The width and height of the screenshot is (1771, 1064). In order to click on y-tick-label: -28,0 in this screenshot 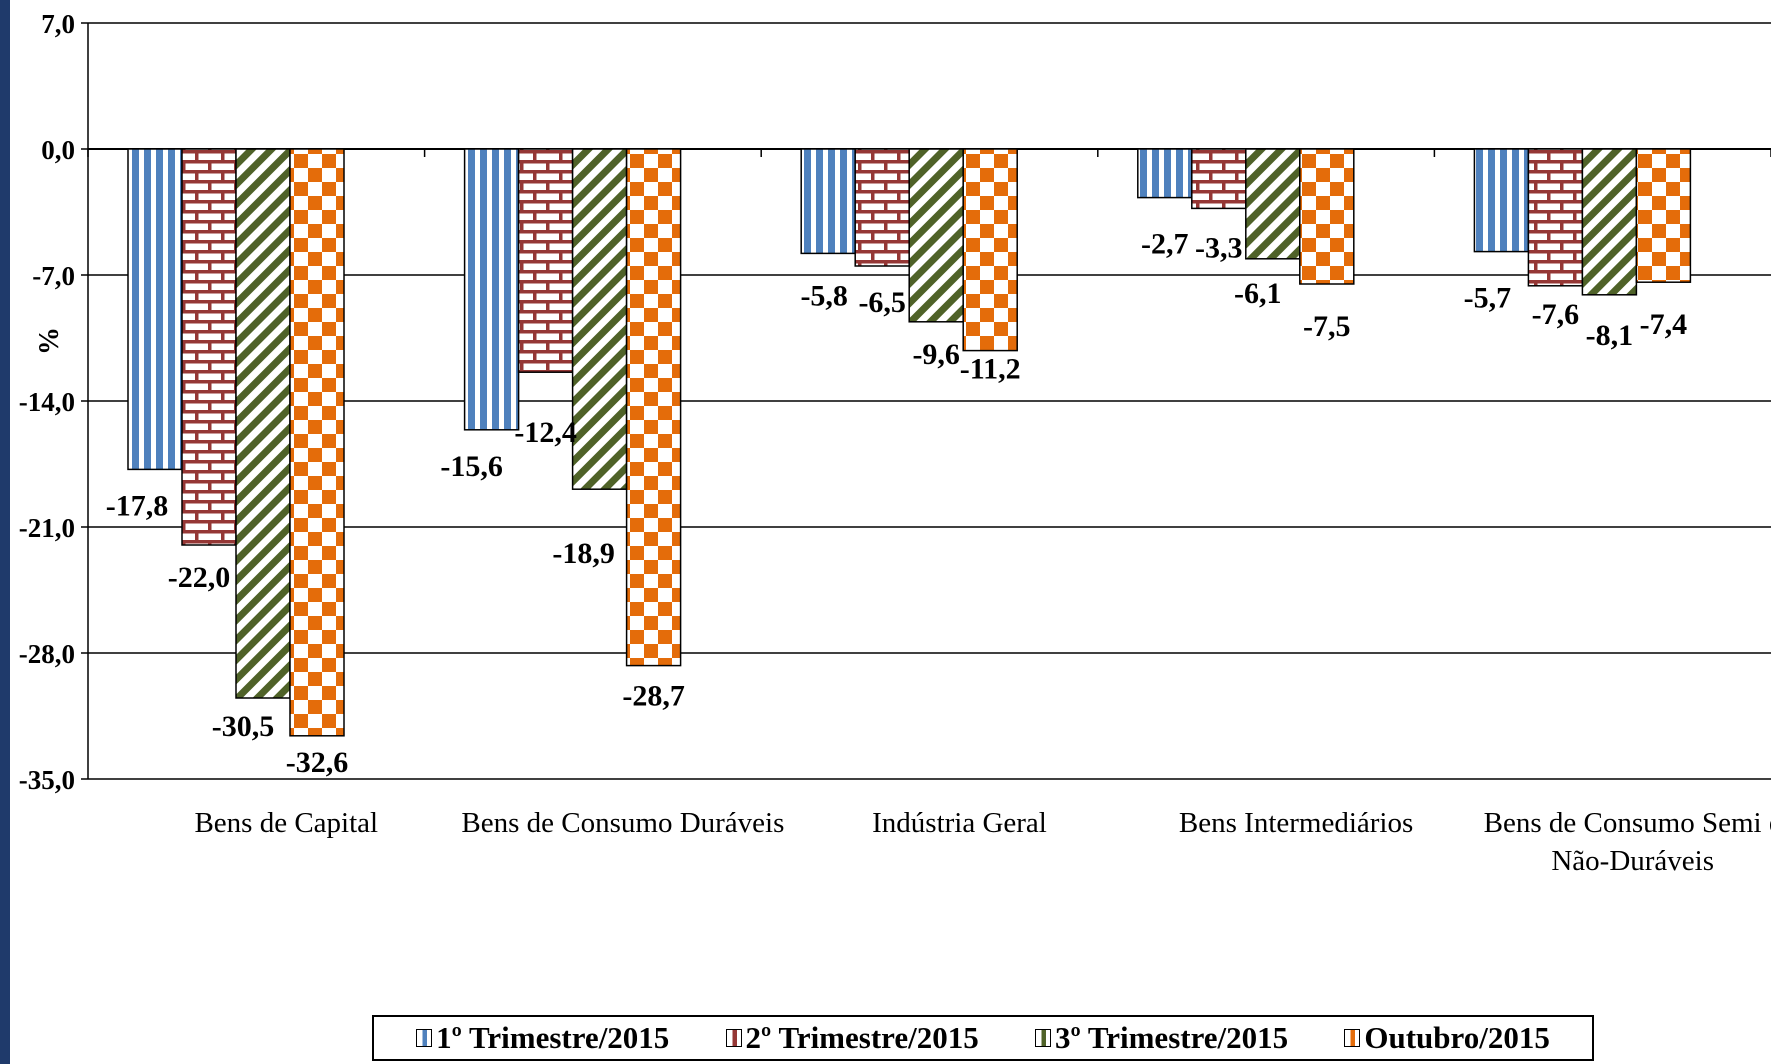, I will do `click(47, 654)`.